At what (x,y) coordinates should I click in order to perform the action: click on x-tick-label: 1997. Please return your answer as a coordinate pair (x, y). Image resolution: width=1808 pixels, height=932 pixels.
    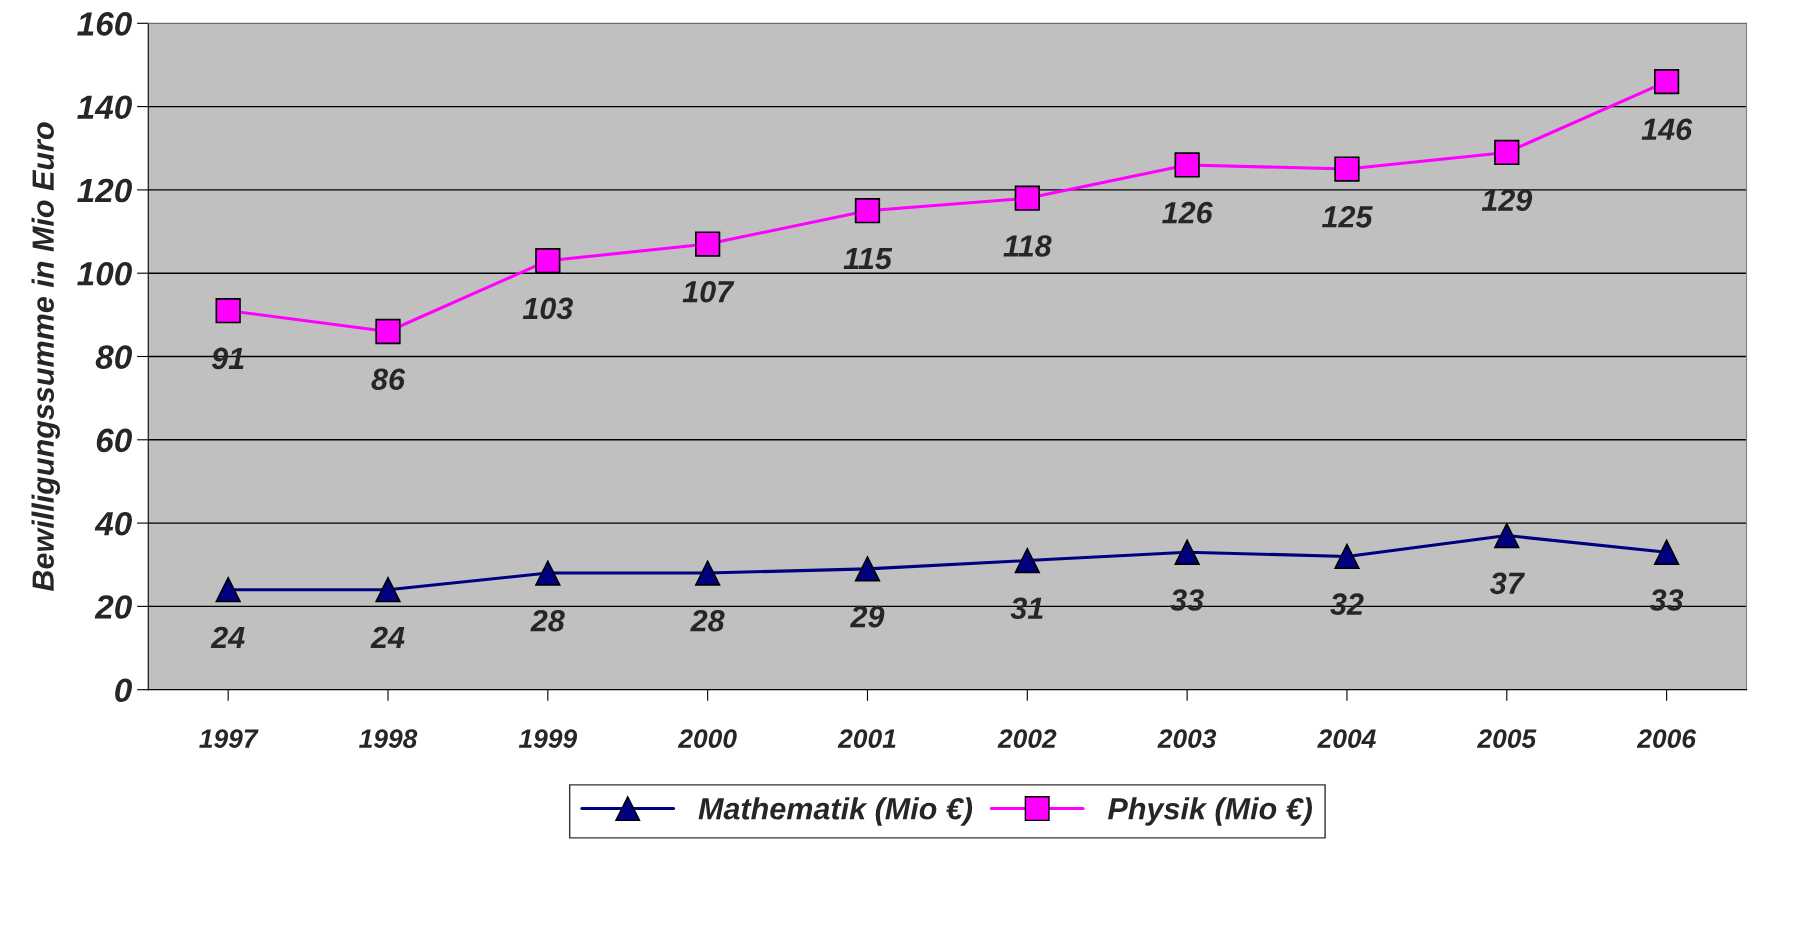
    Looking at the image, I should click on (229, 738).